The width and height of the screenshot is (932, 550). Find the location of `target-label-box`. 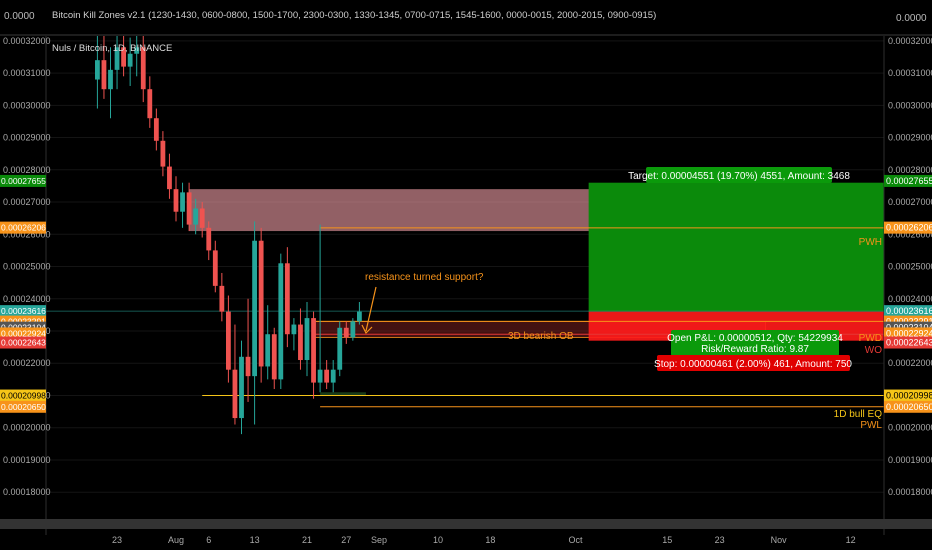

target-label-box is located at coordinates (739, 175).